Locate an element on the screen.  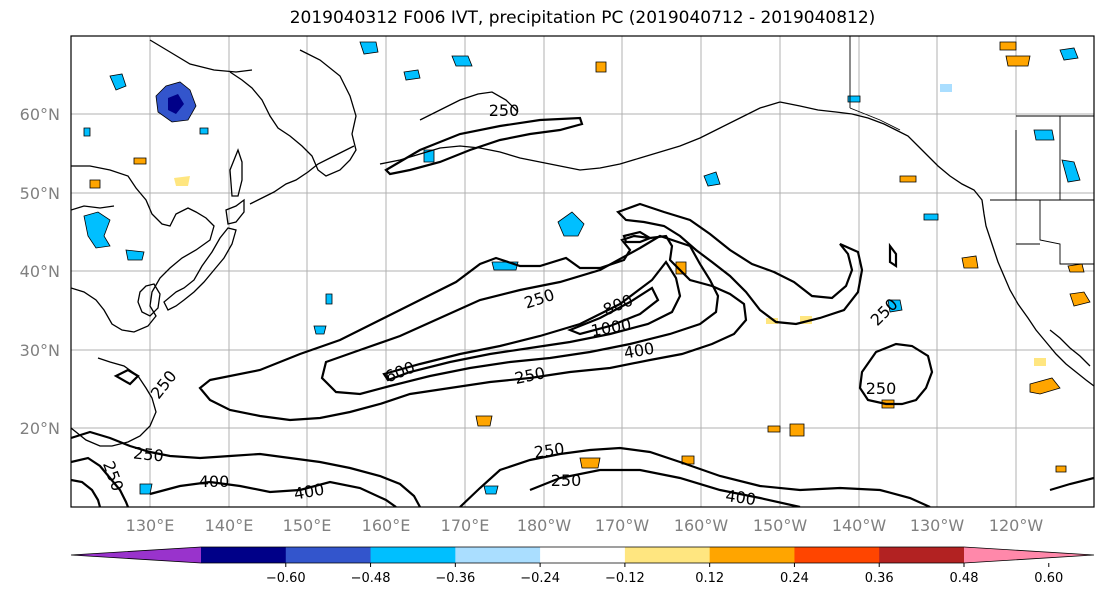
colorbar-extension-high is located at coordinates (1029, 555).